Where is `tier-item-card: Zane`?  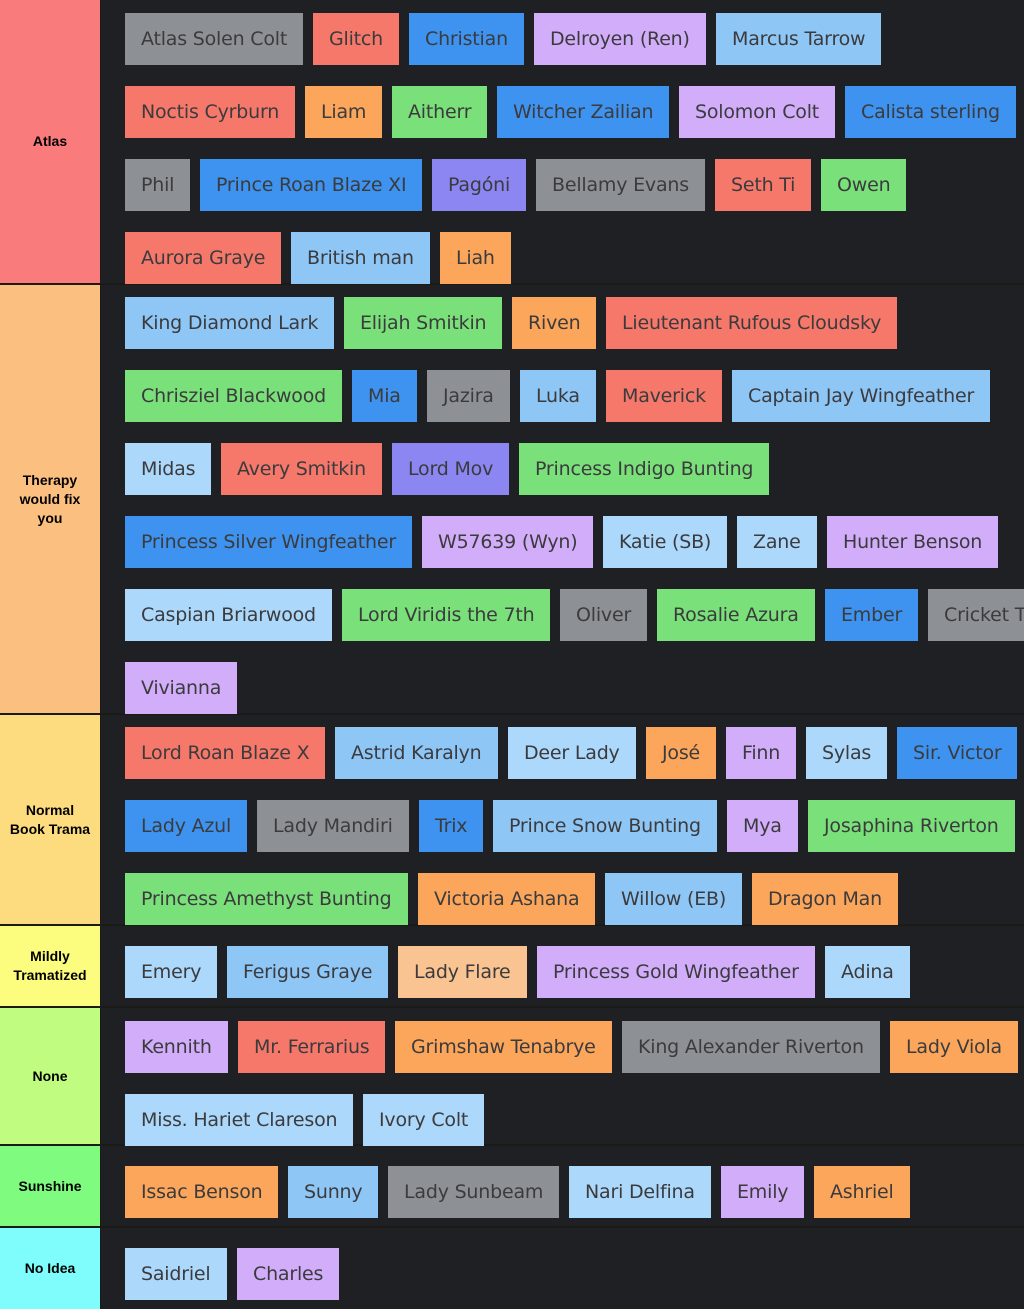 tier-item-card: Zane is located at coordinates (777, 542).